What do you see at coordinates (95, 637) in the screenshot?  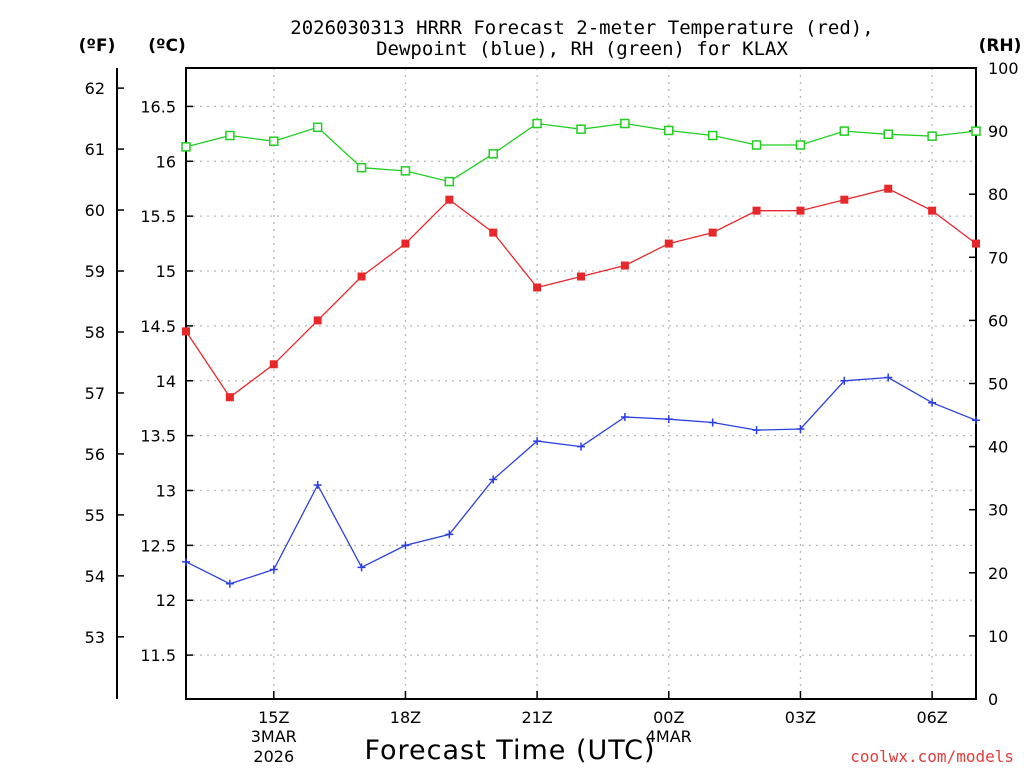 I see `fahrenheit-tick-label: 53` at bounding box center [95, 637].